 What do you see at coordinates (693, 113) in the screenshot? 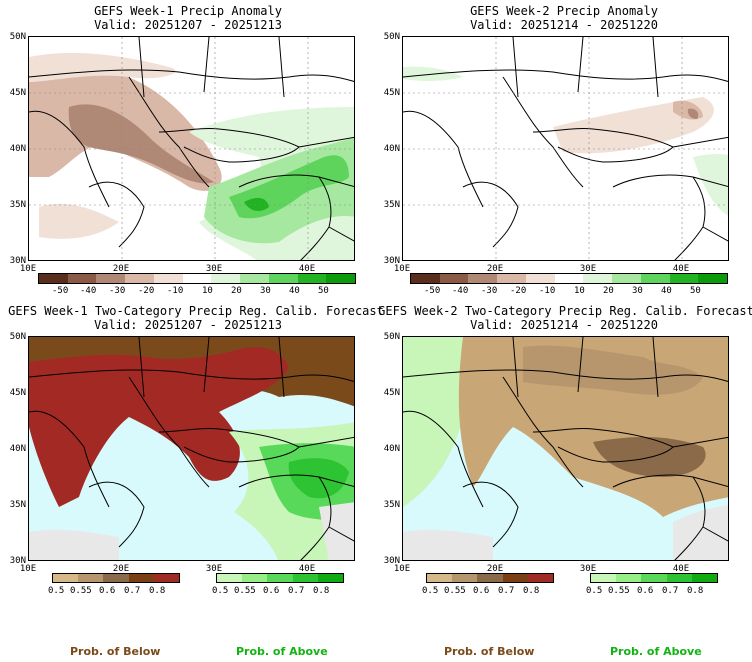
I see `anomaly-negative-dark` at bounding box center [693, 113].